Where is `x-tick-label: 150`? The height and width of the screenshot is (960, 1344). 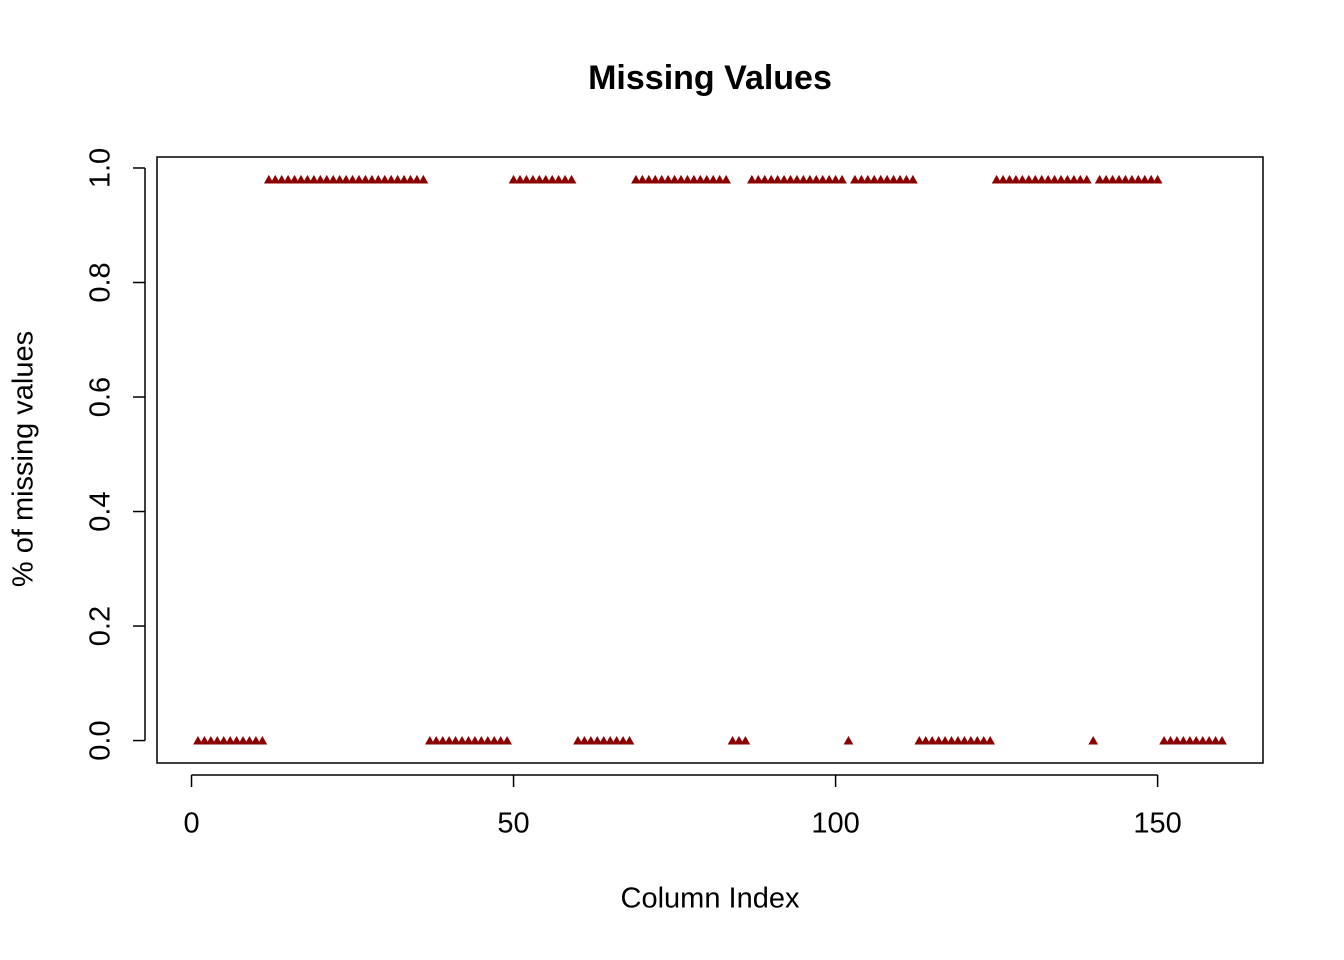 x-tick-label: 150 is located at coordinates (1157, 824).